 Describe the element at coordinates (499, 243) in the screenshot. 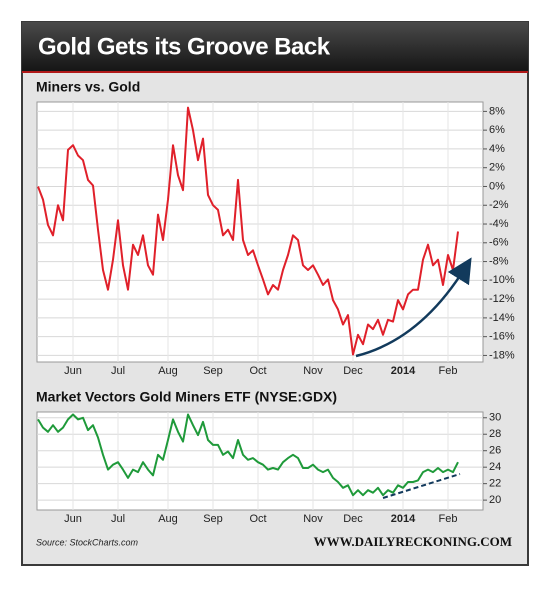

I see `y-tick-label: -6%` at that location.